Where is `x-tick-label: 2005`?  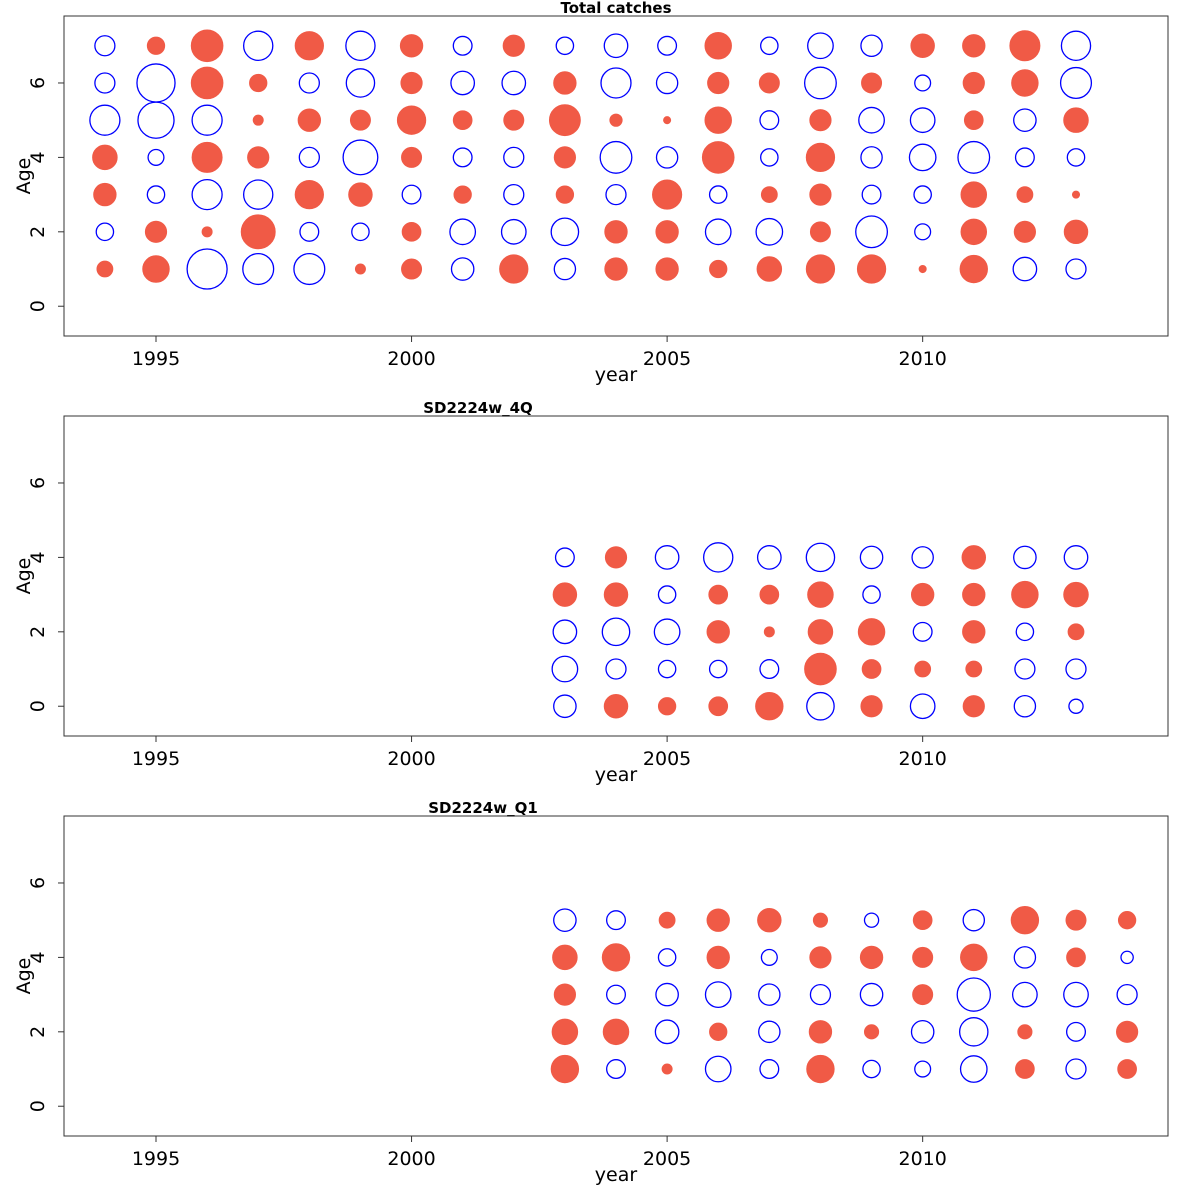
x-tick-label: 2005 is located at coordinates (667, 759).